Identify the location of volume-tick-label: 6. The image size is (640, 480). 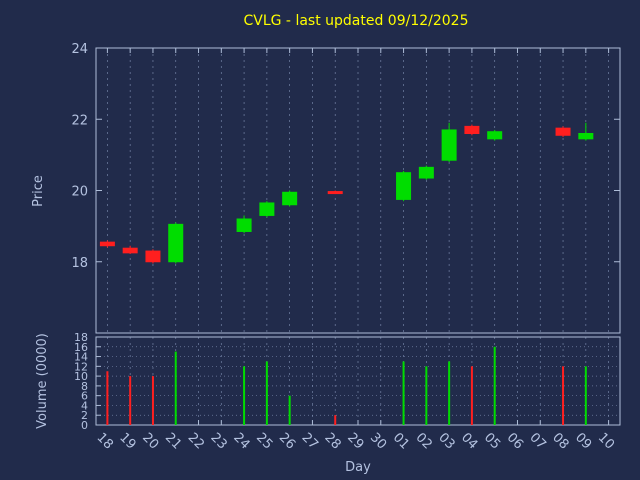
(84, 396).